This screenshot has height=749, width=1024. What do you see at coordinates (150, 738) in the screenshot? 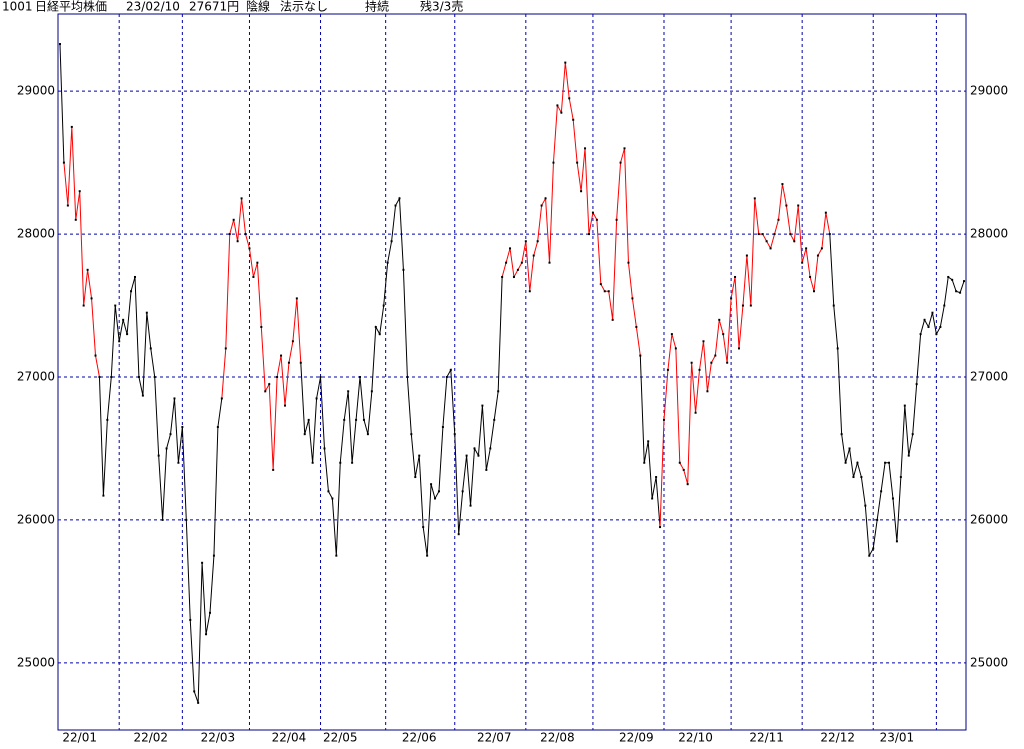
I see `x-tick-label: 22/02` at bounding box center [150, 738].